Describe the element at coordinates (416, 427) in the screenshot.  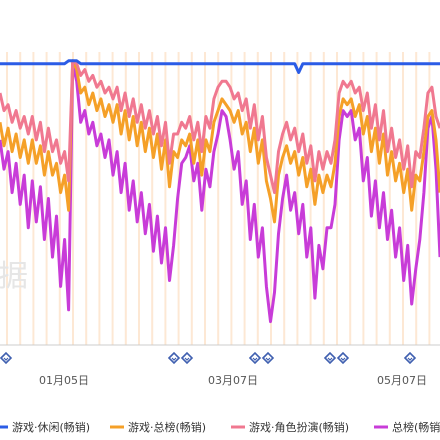
I see `legend-label: 总榜(畅销)` at that location.